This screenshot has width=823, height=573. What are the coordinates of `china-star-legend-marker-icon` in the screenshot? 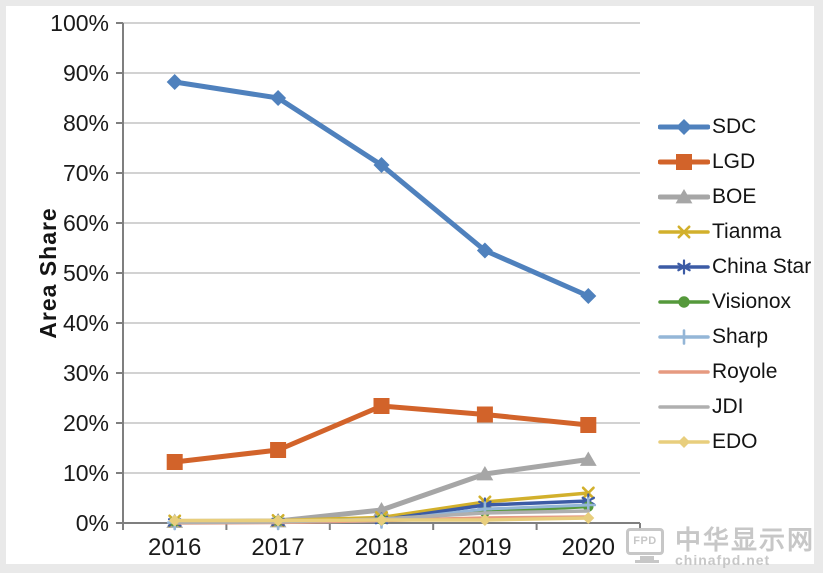 It's located at (684, 267).